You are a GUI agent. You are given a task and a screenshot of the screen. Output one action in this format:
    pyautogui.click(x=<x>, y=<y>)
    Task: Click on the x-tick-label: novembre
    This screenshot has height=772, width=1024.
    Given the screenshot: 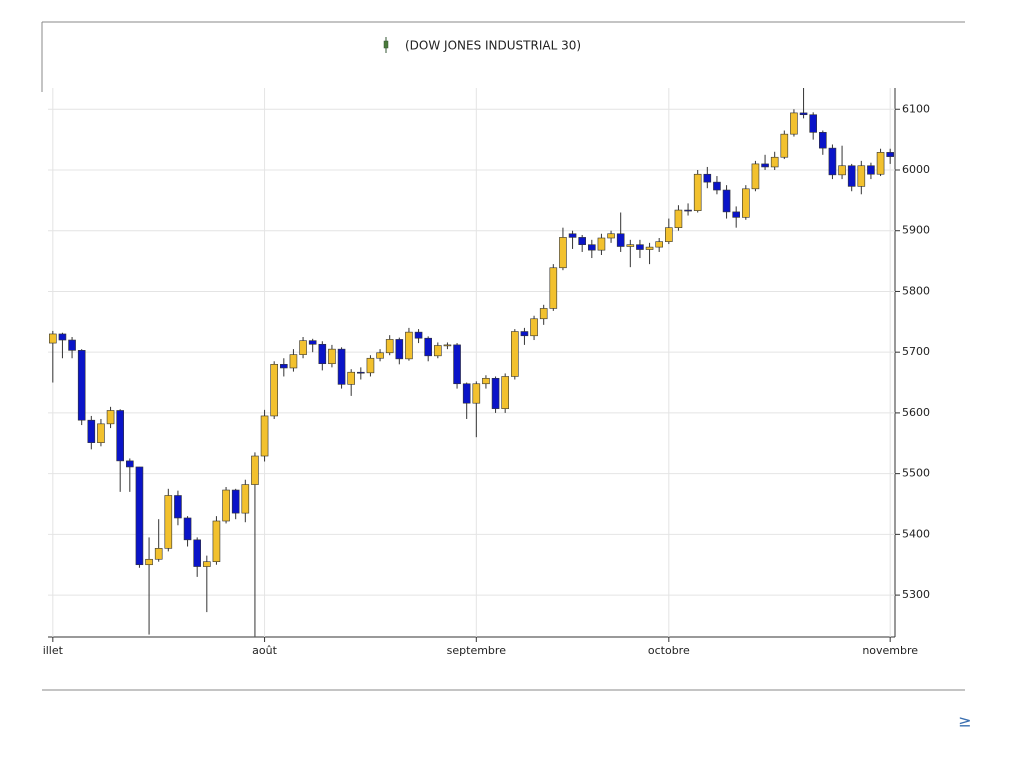 What is the action you would take?
    pyautogui.click(x=890, y=650)
    